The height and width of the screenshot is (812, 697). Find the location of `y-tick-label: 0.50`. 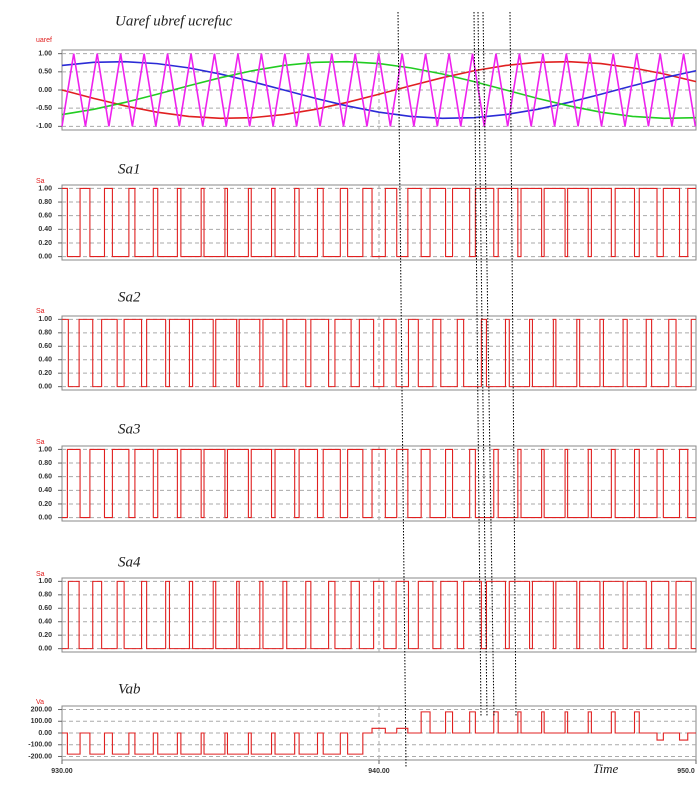

y-tick-label: 0.50 is located at coordinates (45, 72).